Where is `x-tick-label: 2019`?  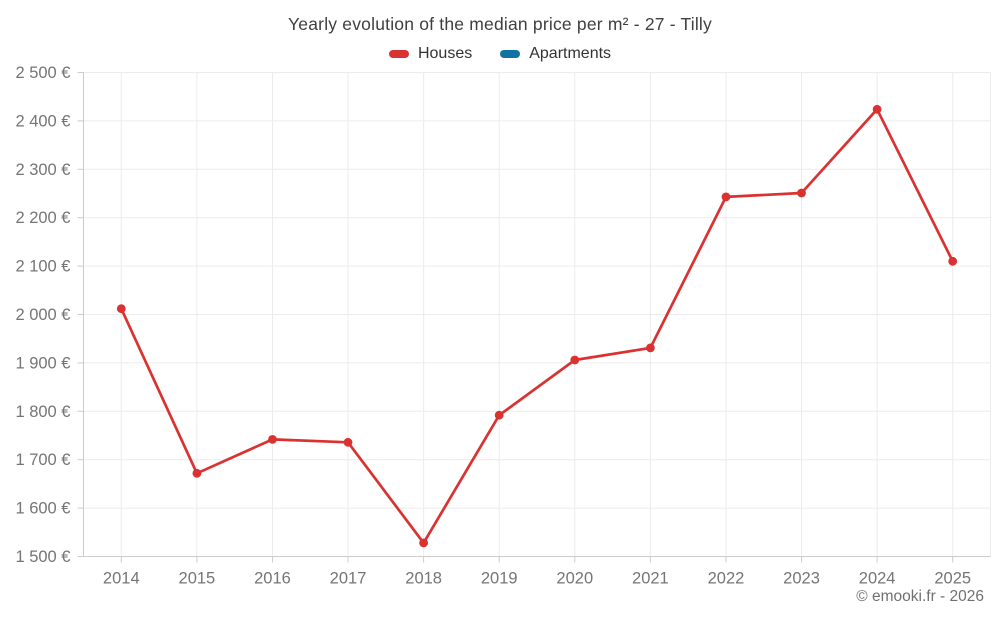
x-tick-label: 2019 is located at coordinates (499, 579).